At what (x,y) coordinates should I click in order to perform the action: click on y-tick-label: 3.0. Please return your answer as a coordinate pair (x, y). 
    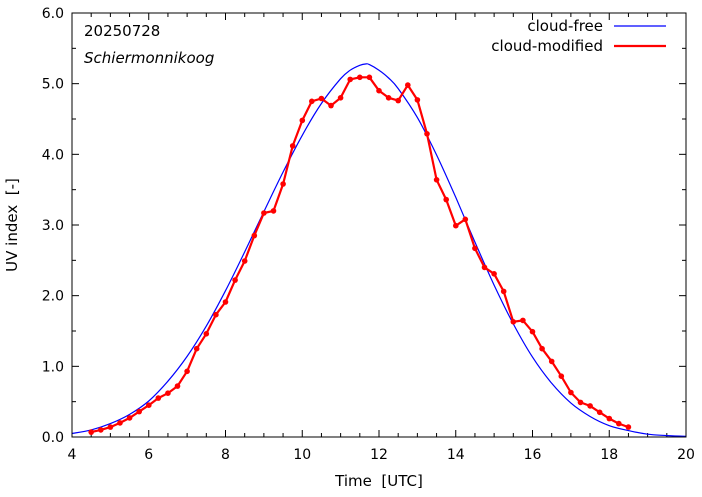
    Looking at the image, I should click on (53, 226).